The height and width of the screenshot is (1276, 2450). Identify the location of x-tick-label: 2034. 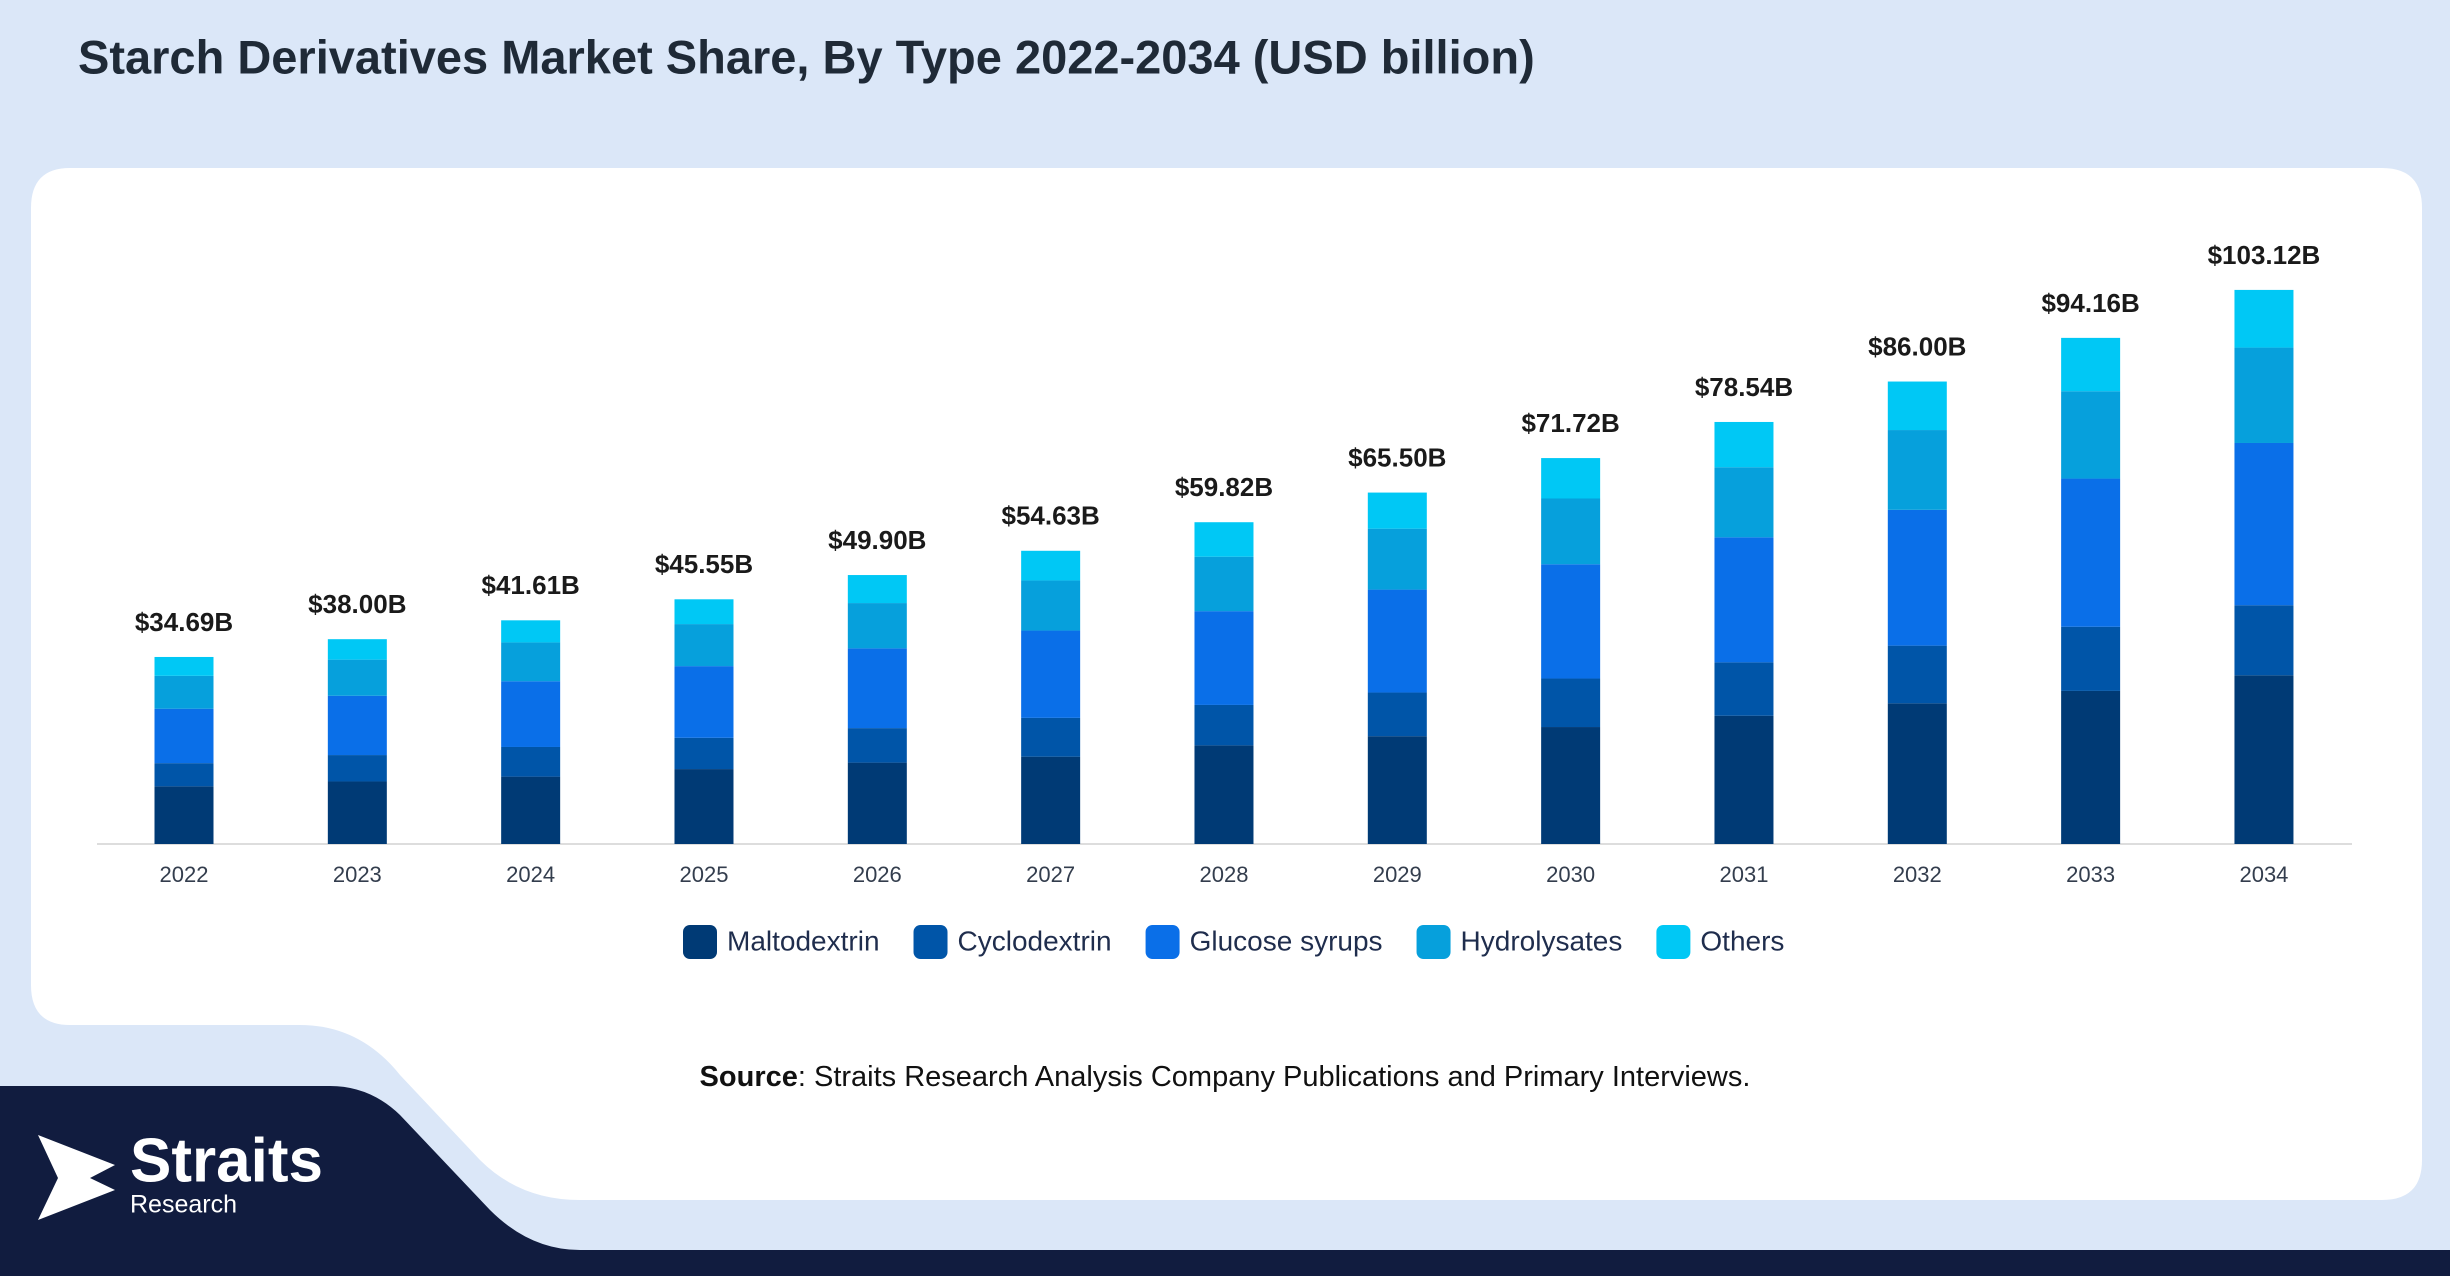
(2263, 874).